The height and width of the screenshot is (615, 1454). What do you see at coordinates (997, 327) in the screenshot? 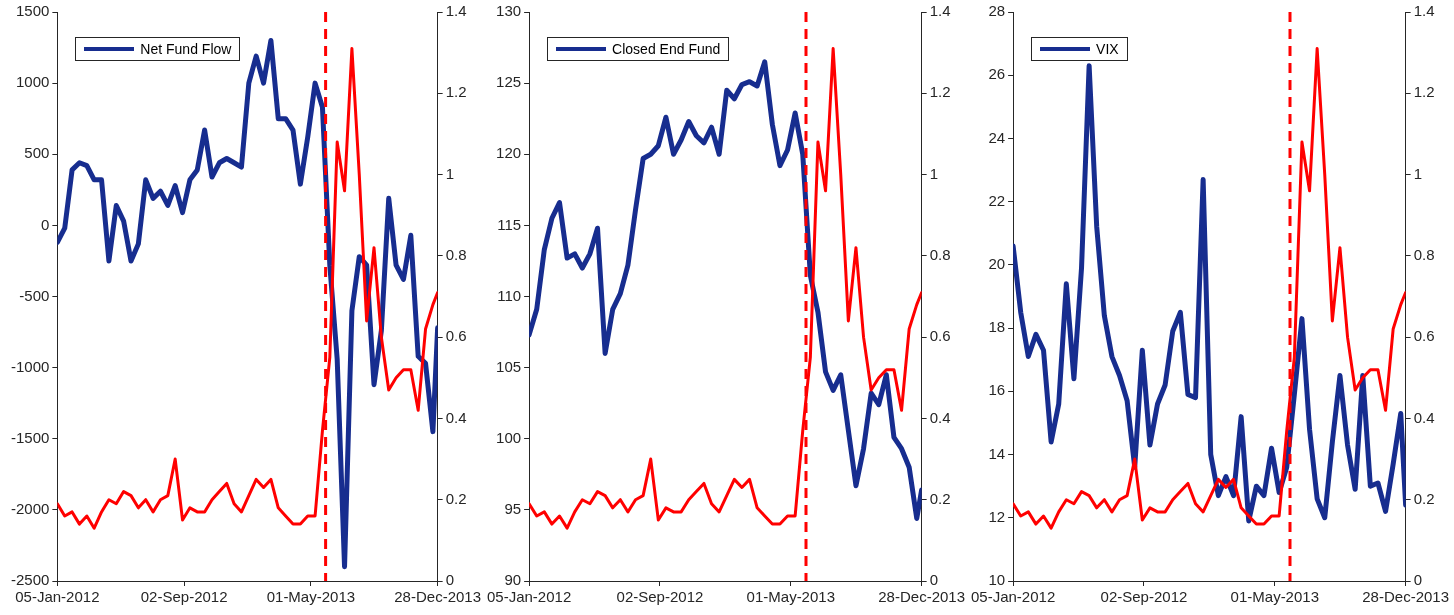
I see `y-tick-label: 18` at bounding box center [997, 327].